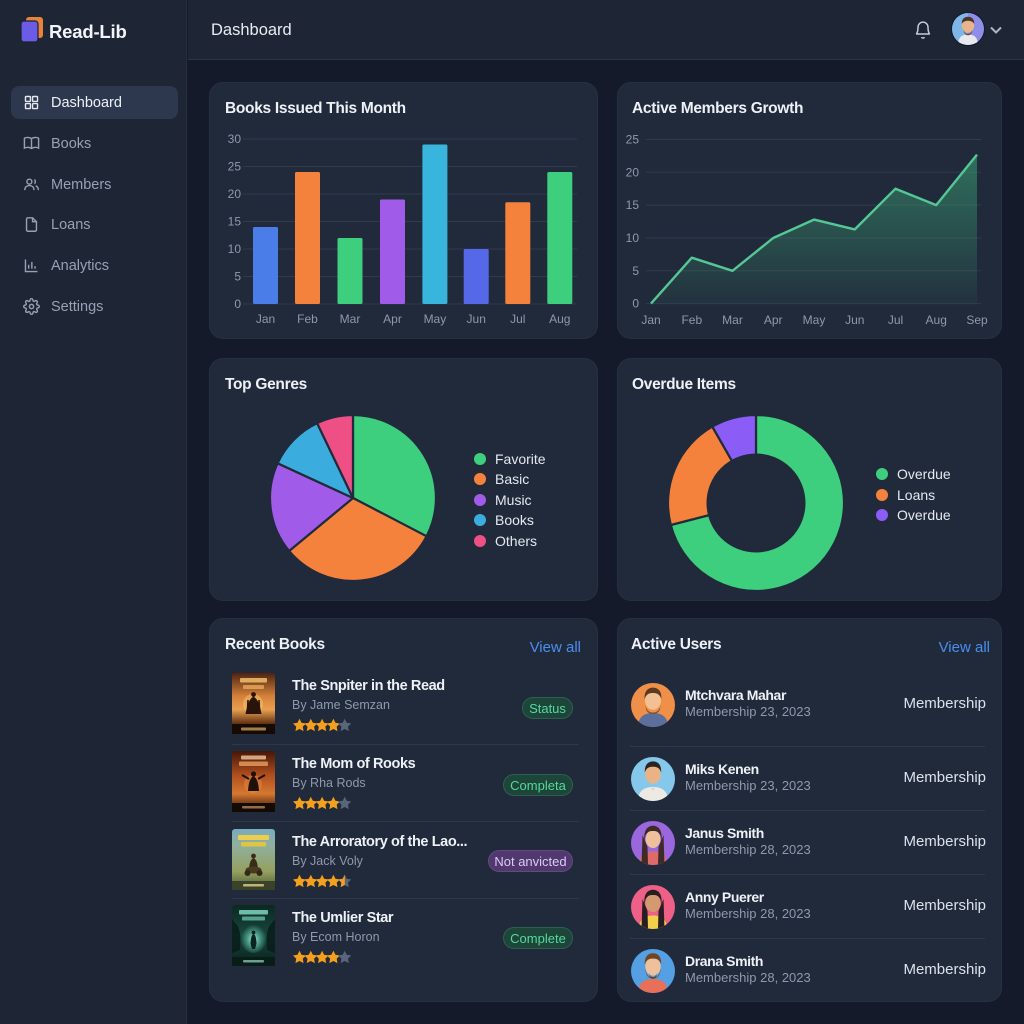  Describe the element at coordinates (235, 139) in the screenshot. I see `svg-text: 30` at that location.